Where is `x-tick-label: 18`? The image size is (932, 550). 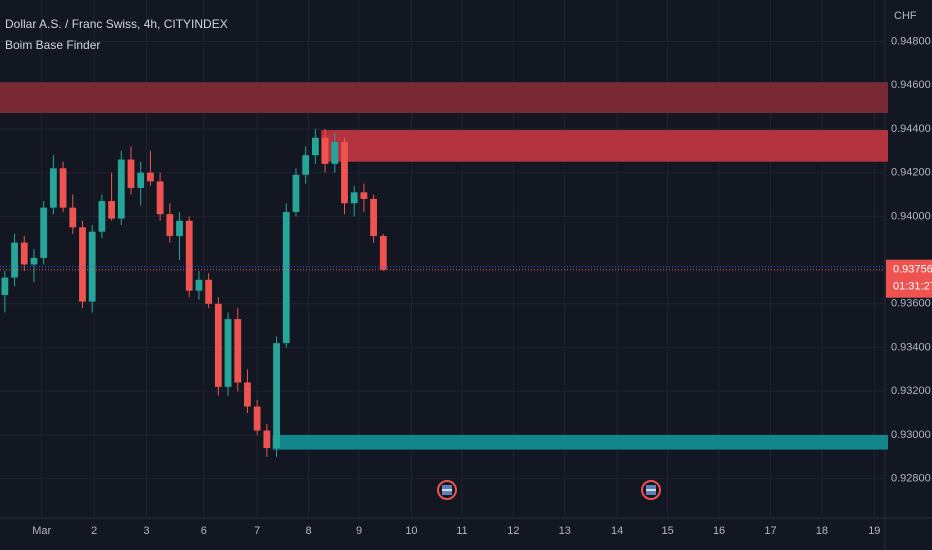
x-tick-label: 18 is located at coordinates (822, 531).